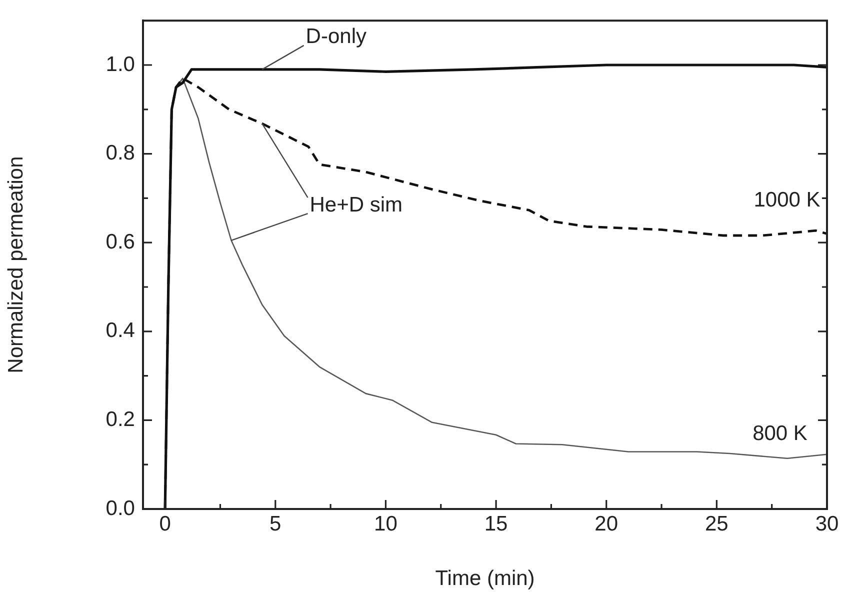  Describe the element at coordinates (276, 524) in the screenshot. I see `x-tick-label: 5` at that location.